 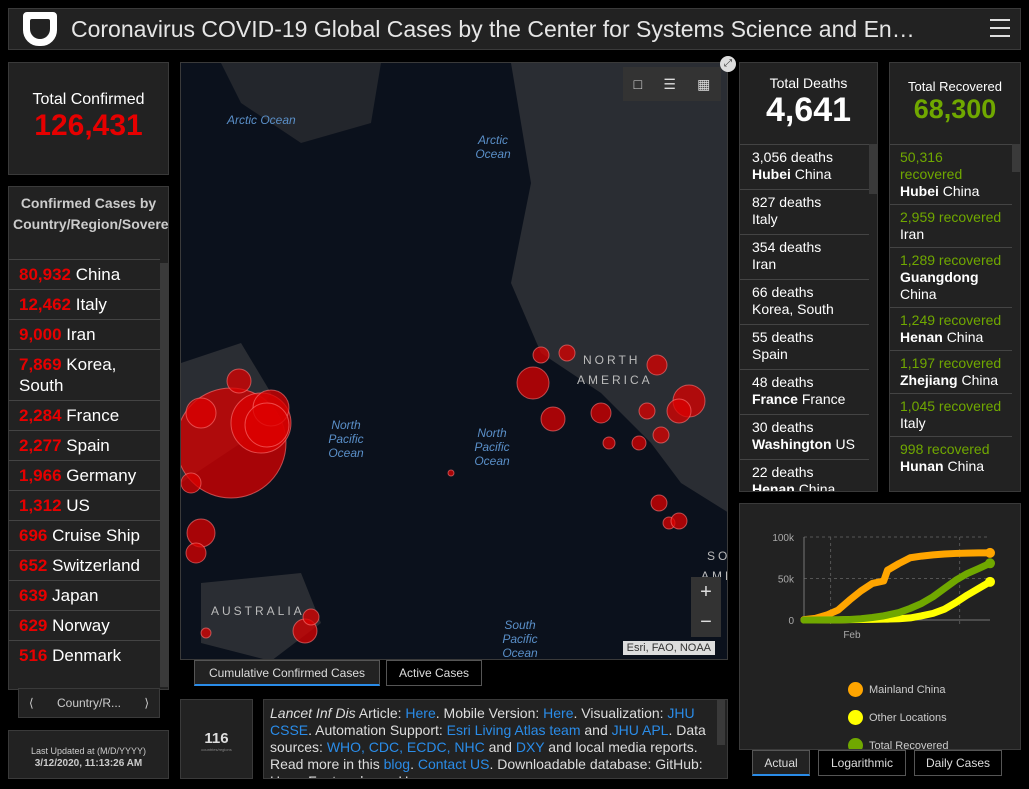 I want to click on map-label: North Pacific Ocean, so click(x=492, y=447).